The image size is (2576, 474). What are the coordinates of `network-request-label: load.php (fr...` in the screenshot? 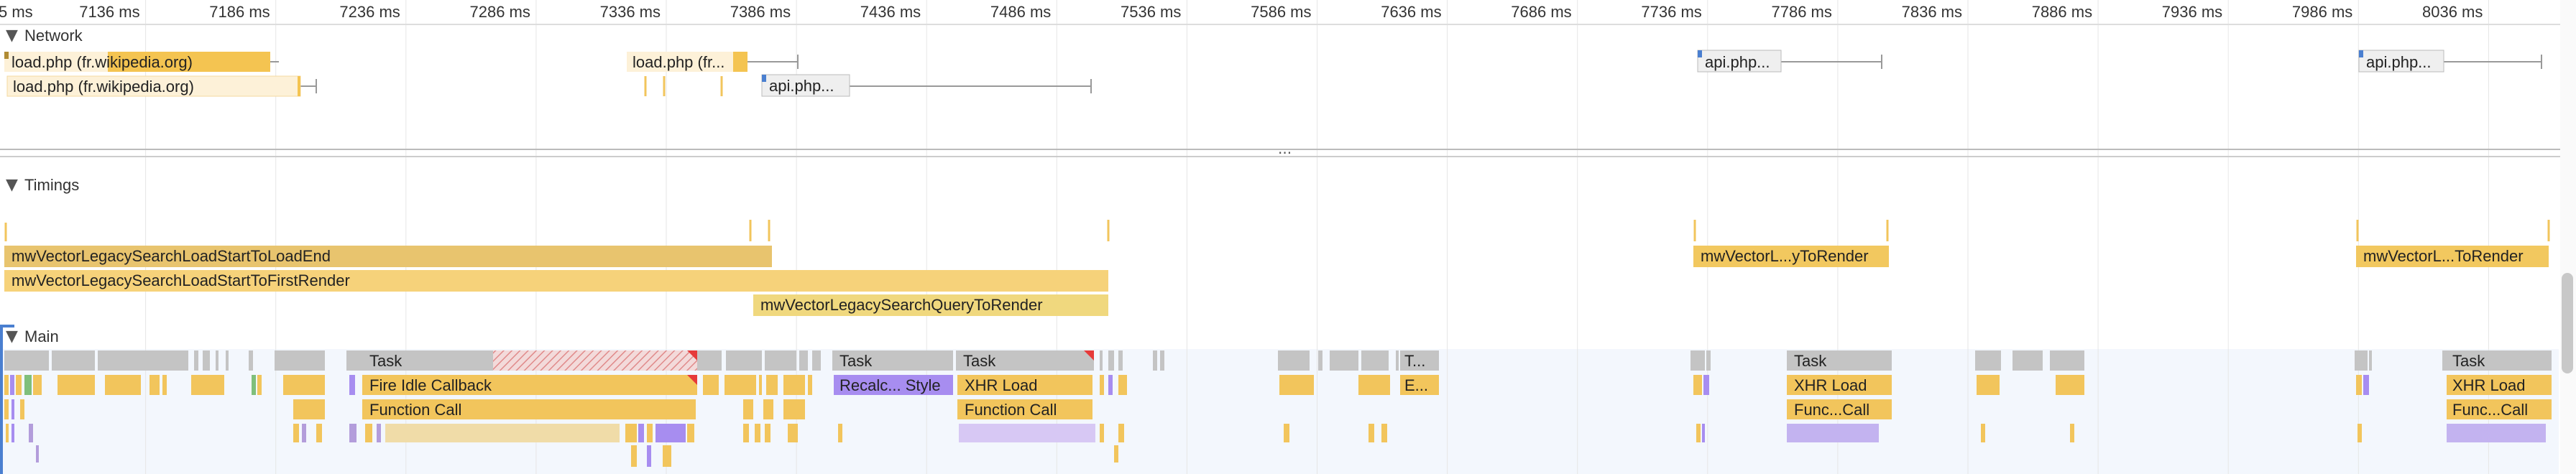 It's located at (678, 62).